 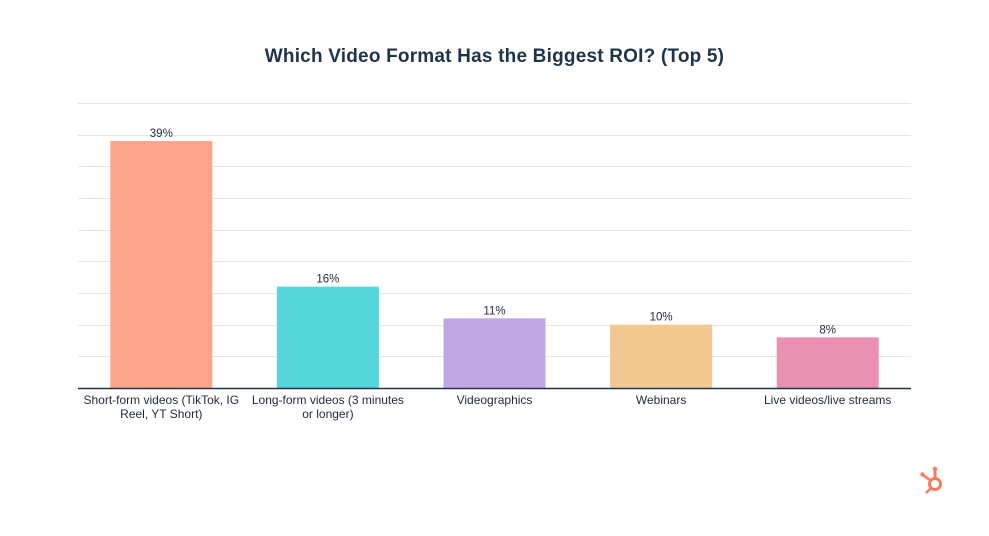 What do you see at coordinates (328, 400) in the screenshot?
I see `category-label: Long-form videos (3 minutes` at bounding box center [328, 400].